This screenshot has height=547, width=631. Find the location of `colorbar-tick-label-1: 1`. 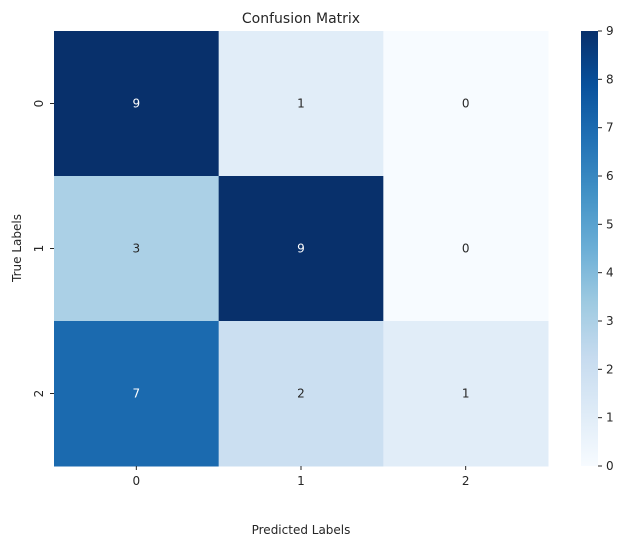

colorbar-tick-label-1: 1 is located at coordinates (610, 418).